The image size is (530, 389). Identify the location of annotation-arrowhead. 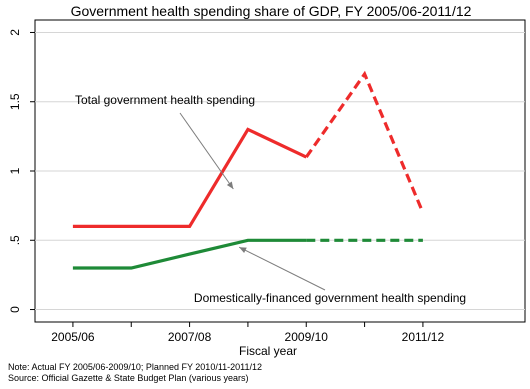
(230, 185).